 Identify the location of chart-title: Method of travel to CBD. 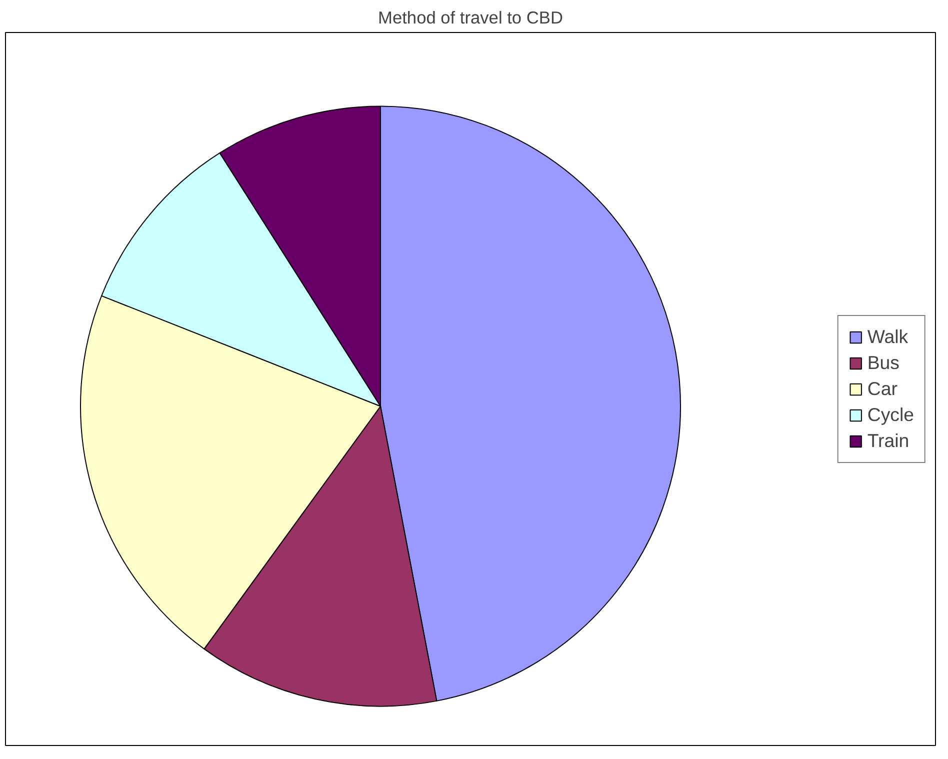
(470, 18).